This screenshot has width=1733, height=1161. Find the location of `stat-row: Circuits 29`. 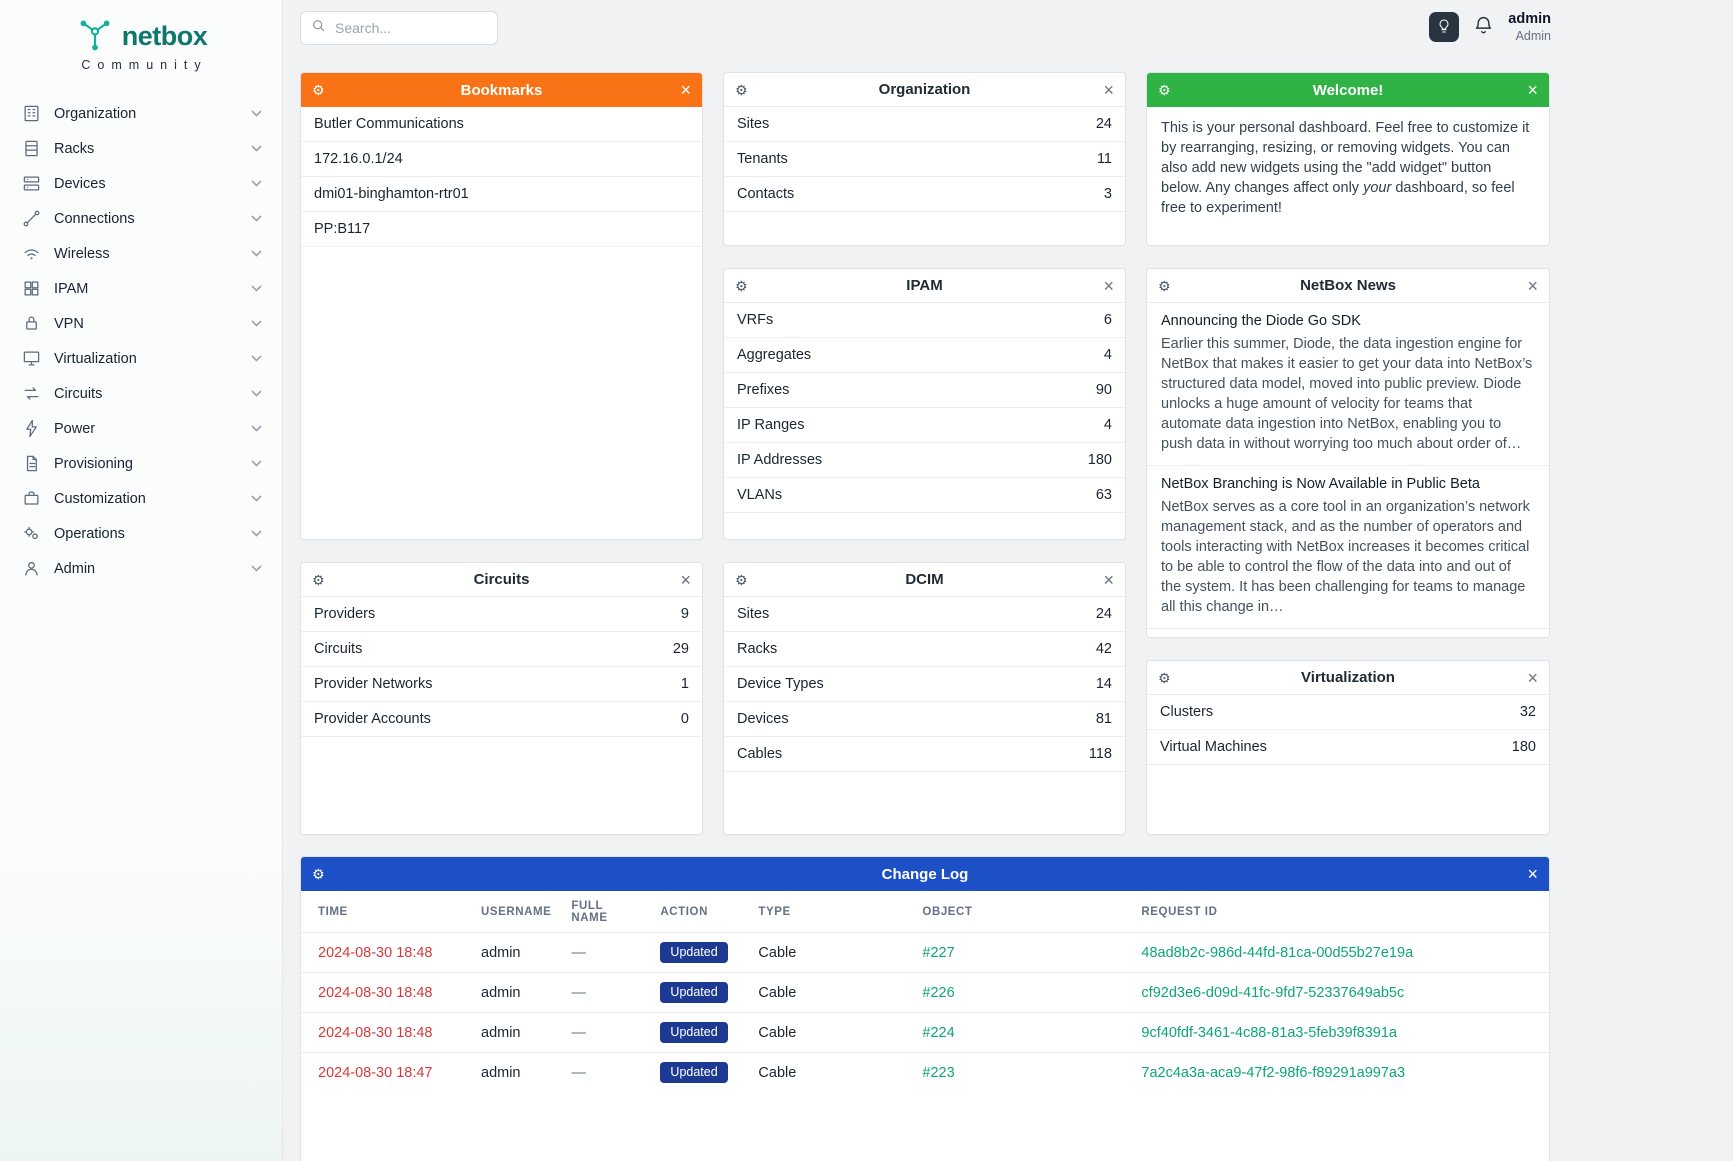

stat-row: Circuits 29 is located at coordinates (501, 649).